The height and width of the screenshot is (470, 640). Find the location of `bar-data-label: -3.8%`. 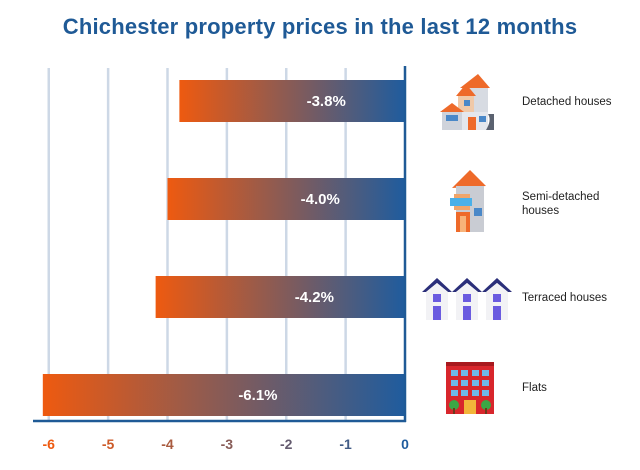

bar-data-label: -3.8% is located at coordinates (326, 101).